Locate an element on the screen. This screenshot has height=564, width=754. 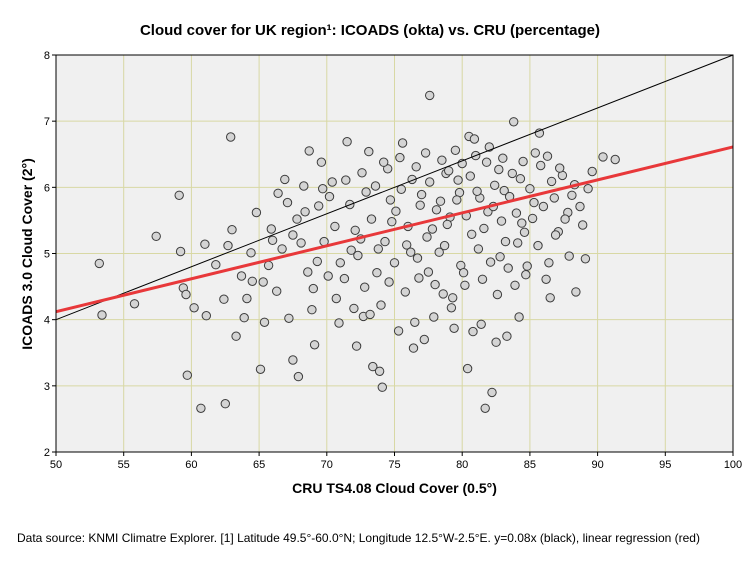
x-tick-label: 65 is located at coordinates (259, 465).